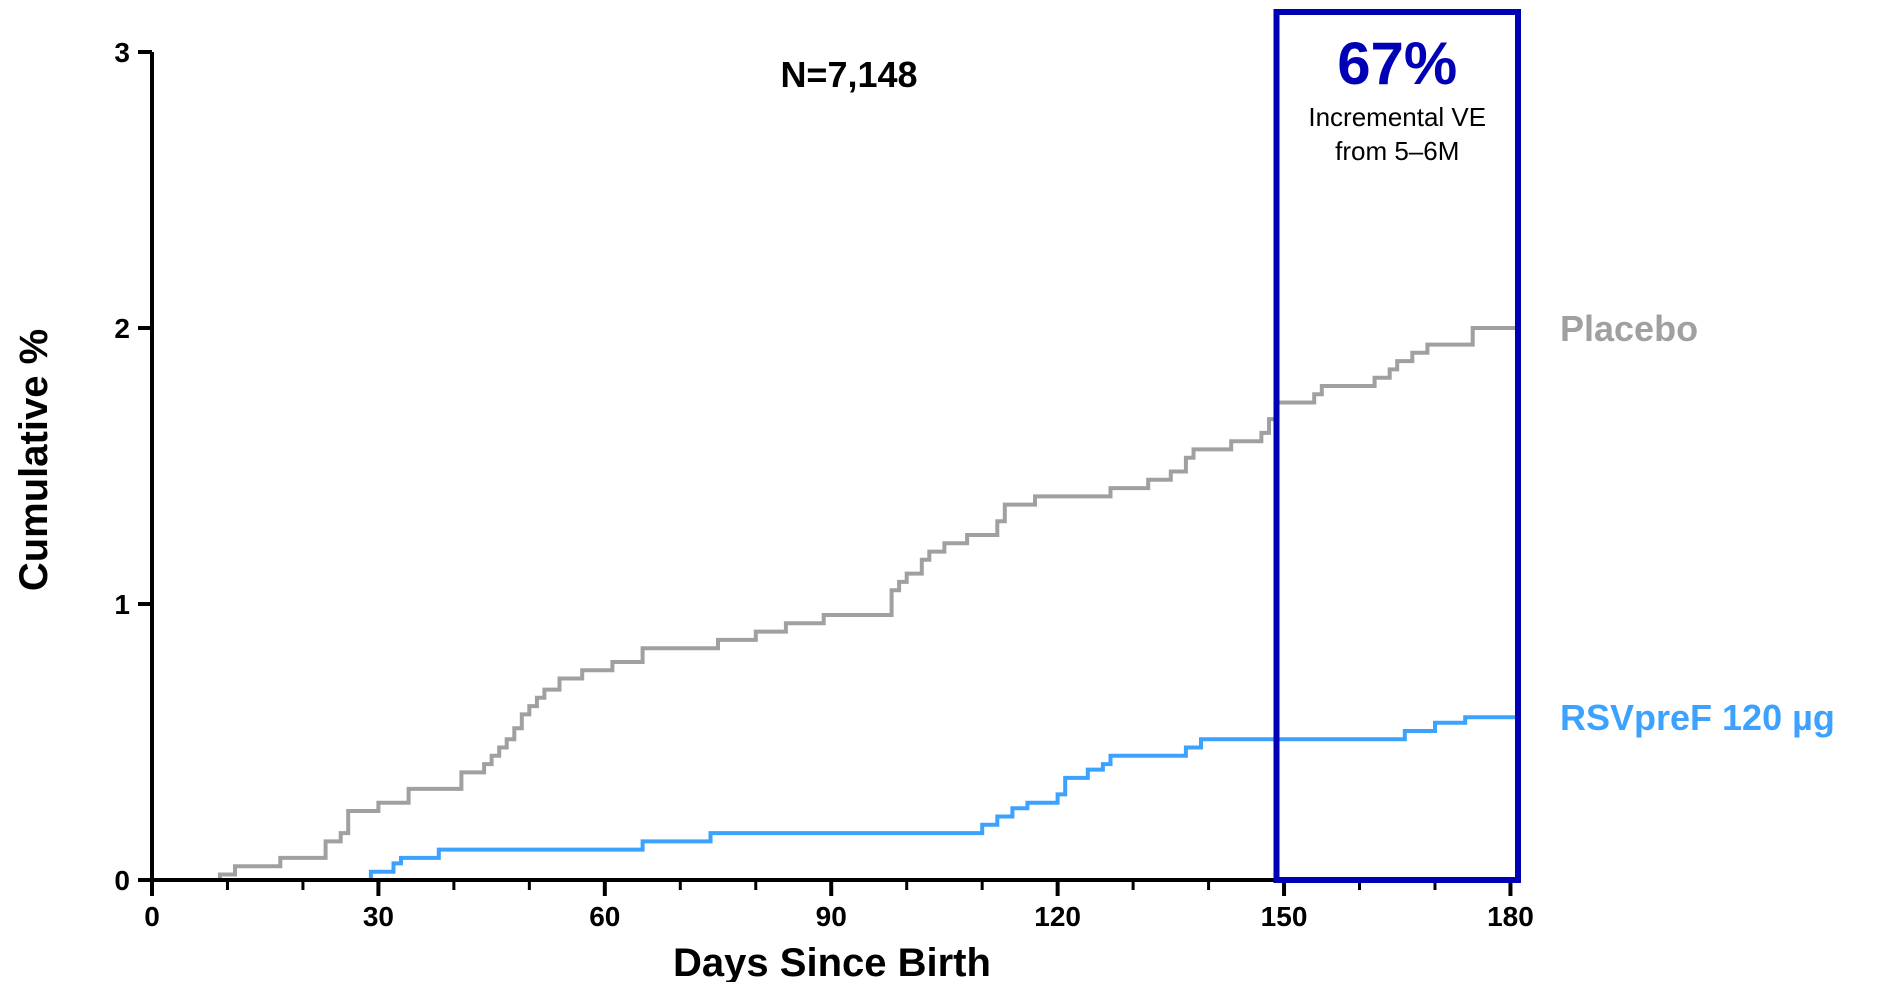 The image size is (1887, 982). Describe the element at coordinates (34, 460) in the screenshot. I see `y-axis-title: Cumulative %` at that location.